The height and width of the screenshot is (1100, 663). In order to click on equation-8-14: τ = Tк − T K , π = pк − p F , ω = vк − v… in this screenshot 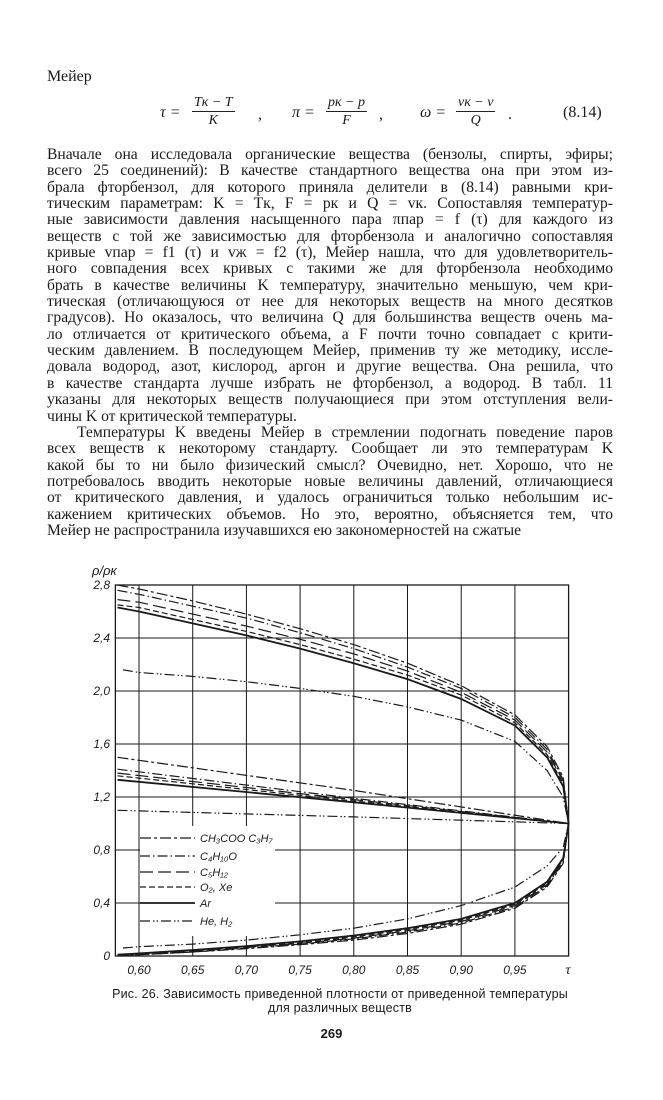, I will do `click(331, 114)`.